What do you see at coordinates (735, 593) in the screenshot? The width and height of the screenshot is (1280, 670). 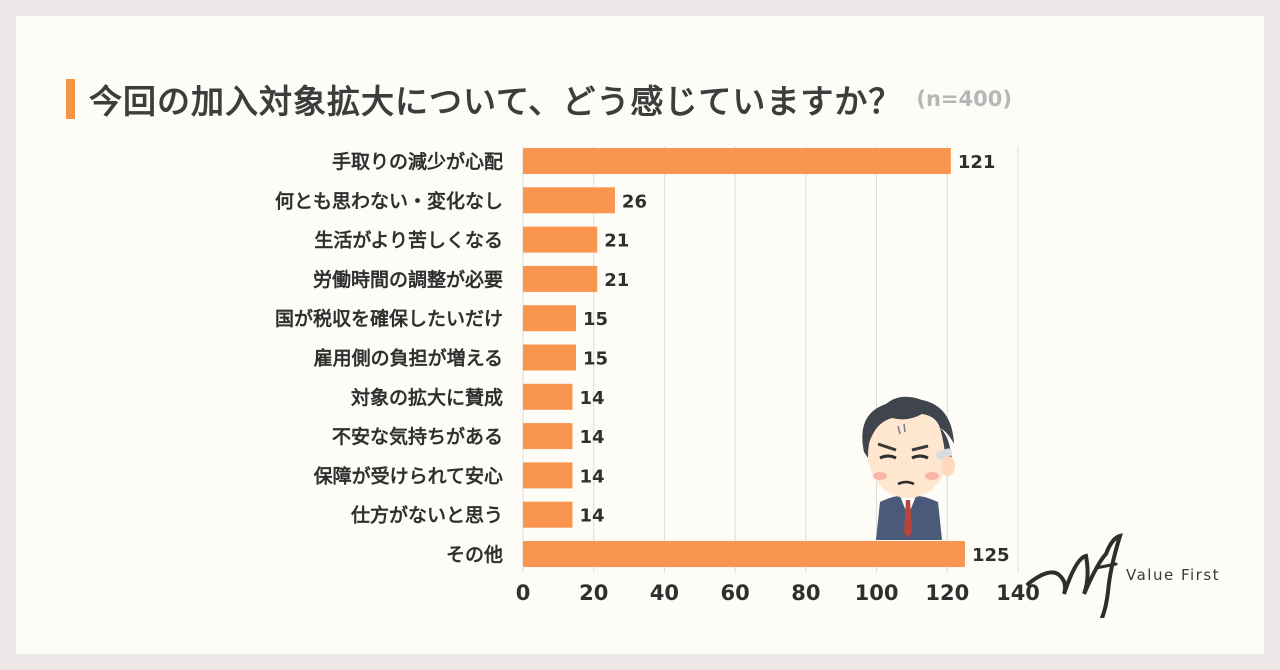 I see `x-tick-label: 60` at bounding box center [735, 593].